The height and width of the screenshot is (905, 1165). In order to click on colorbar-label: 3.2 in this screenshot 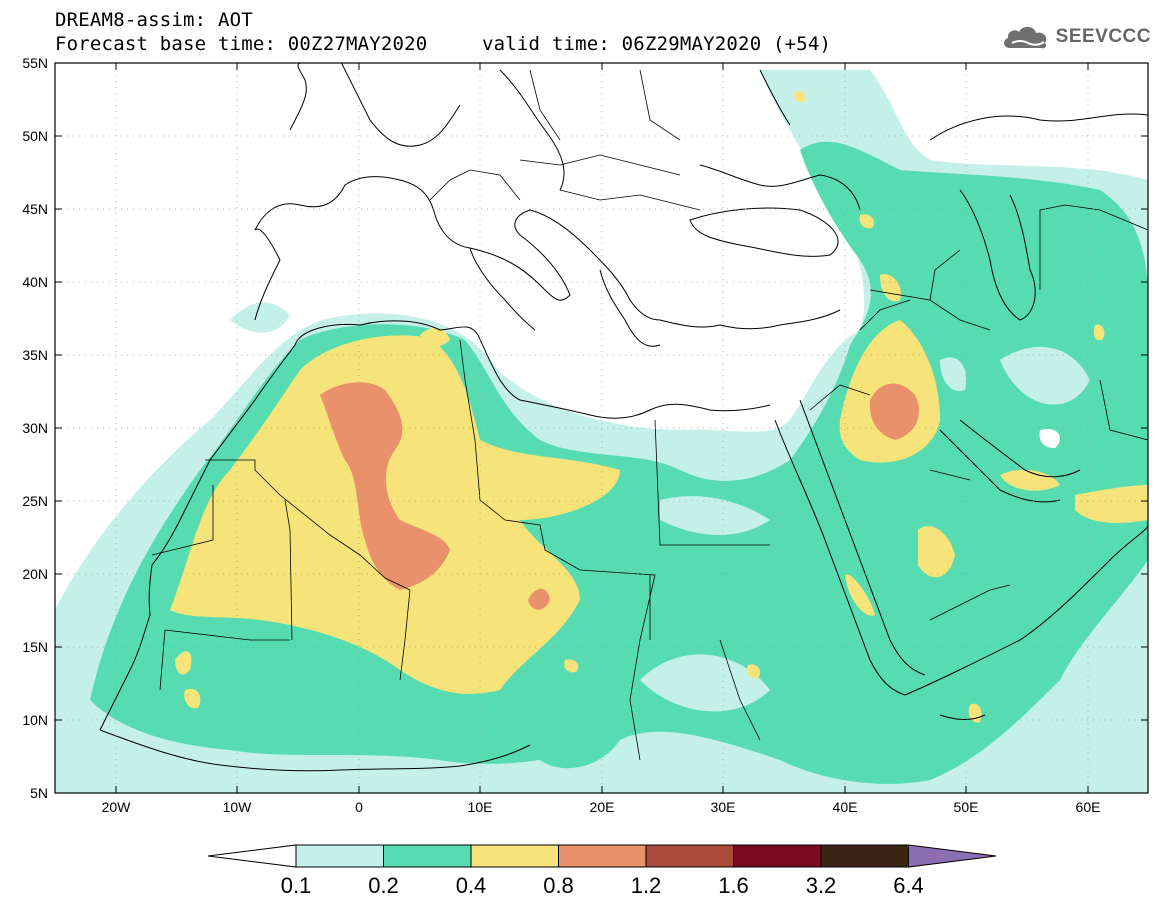, I will do `click(821, 885)`.